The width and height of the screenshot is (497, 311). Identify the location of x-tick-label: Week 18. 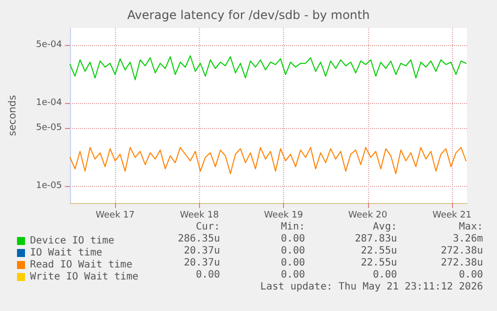
(200, 215).